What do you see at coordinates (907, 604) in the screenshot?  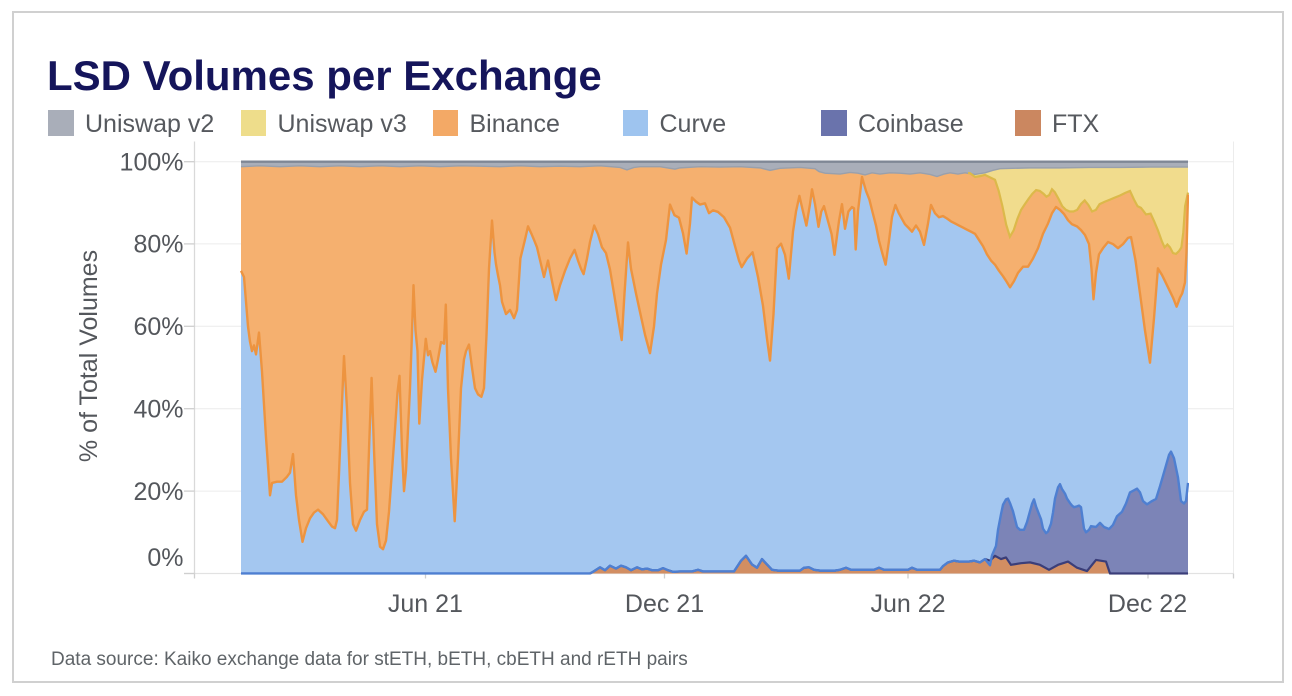 I see `svg-text: Jun 22` at bounding box center [907, 604].